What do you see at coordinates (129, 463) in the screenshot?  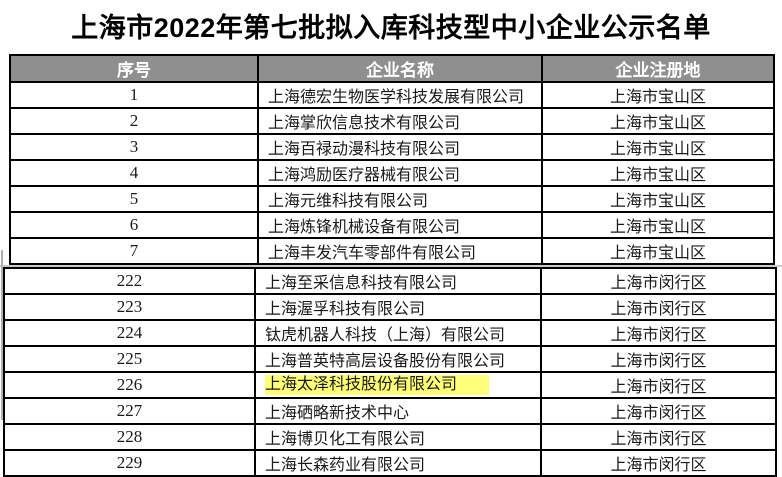 I see `cell-serial: 229` at bounding box center [129, 463].